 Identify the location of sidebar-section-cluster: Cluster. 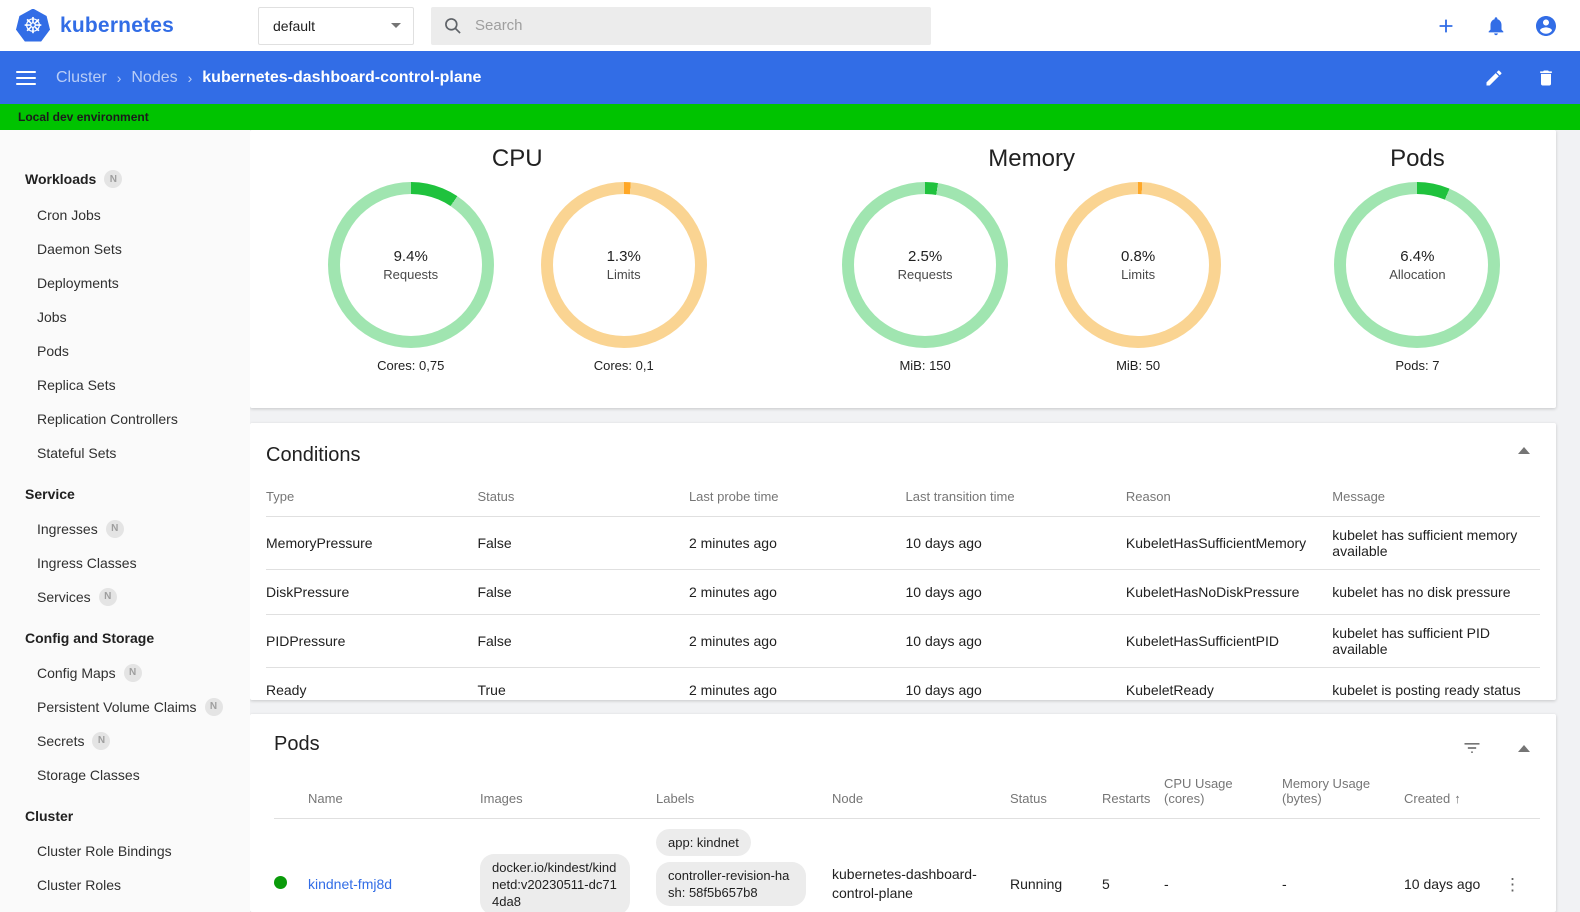
(49, 816).